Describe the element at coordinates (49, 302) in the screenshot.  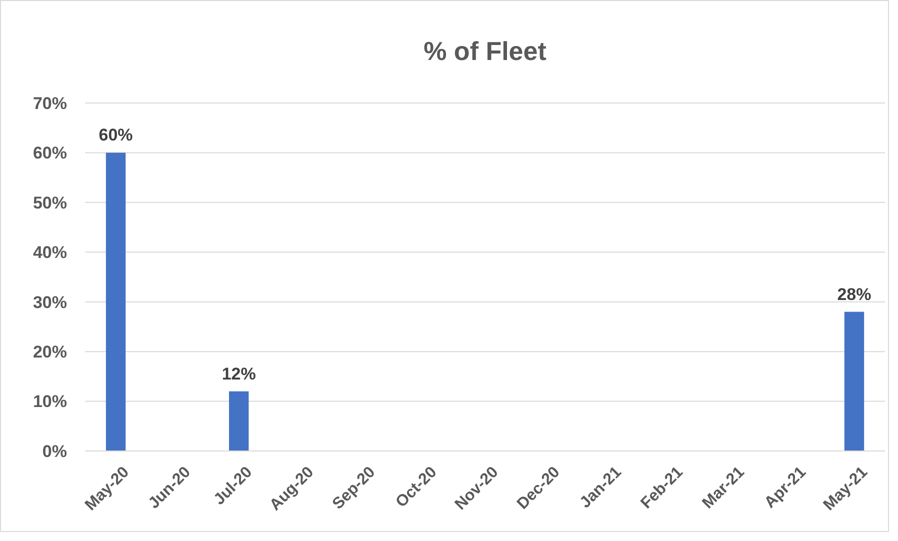
I see `y-tick-label: 30%` at that location.